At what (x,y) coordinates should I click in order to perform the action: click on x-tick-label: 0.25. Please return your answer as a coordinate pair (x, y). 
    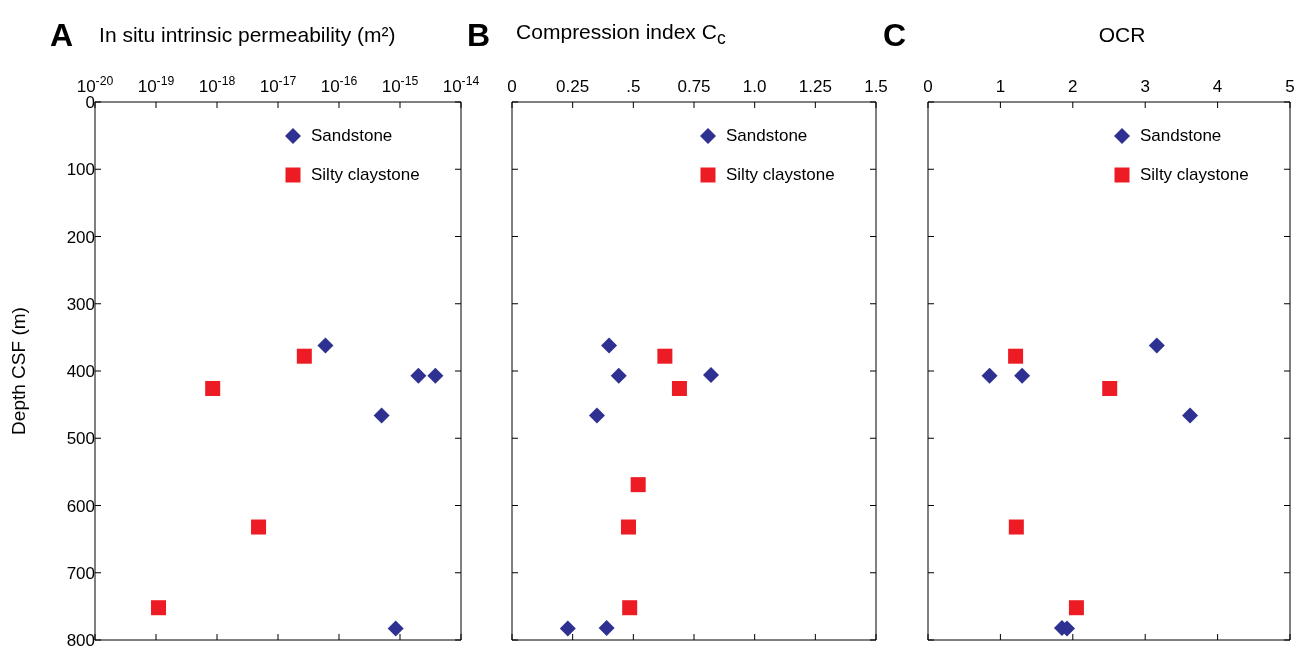
    Looking at the image, I should click on (573, 86).